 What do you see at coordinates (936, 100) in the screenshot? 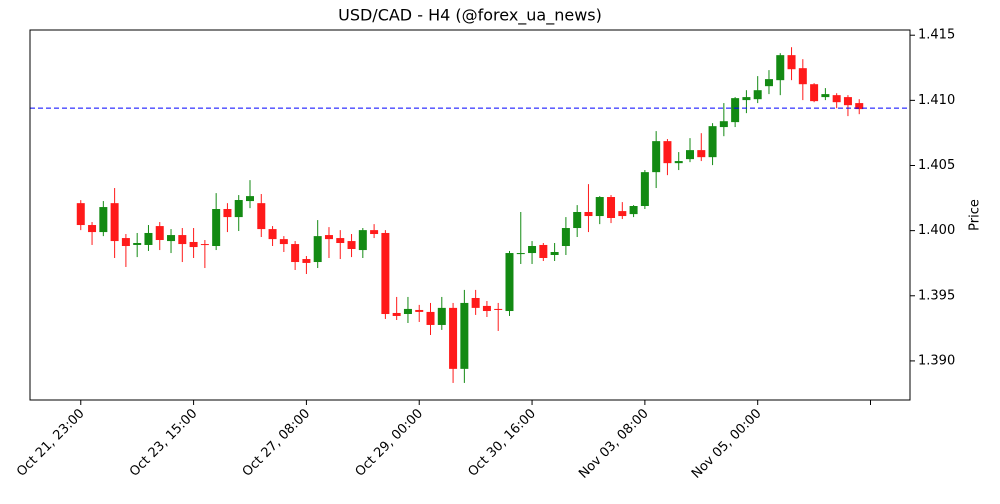
I see `y-tick-label: 1.410` at bounding box center [936, 100].